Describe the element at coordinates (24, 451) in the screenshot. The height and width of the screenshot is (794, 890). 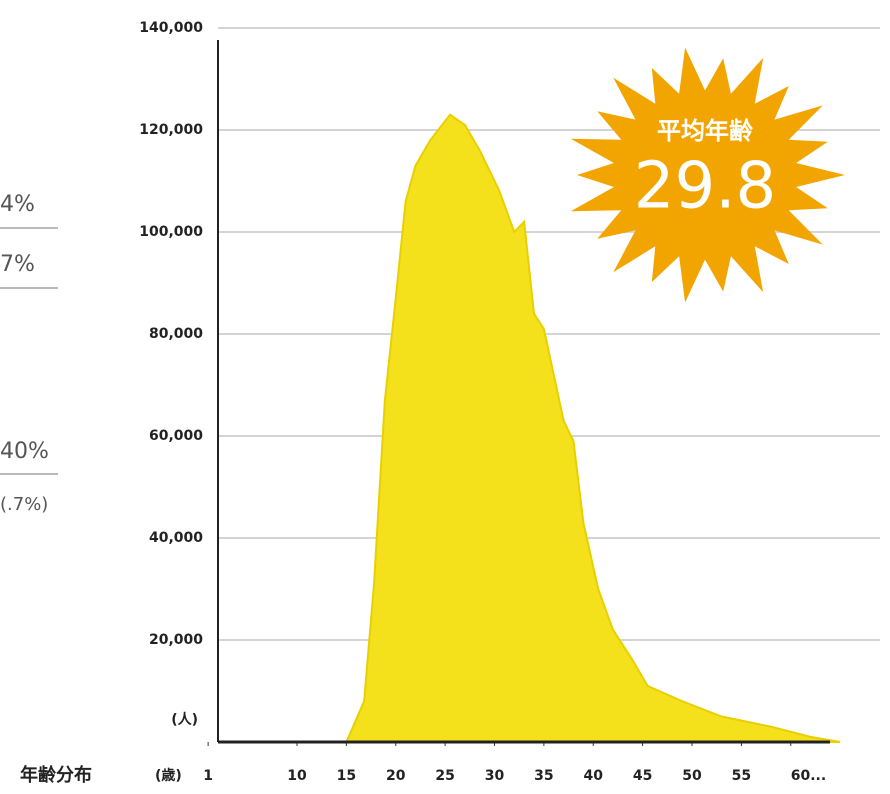
I see `side-text: 40%` at that location.